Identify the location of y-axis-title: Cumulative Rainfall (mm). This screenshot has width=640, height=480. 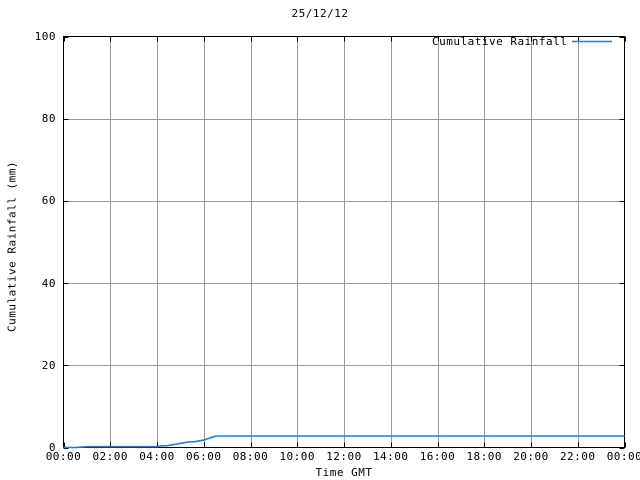
(12, 246).